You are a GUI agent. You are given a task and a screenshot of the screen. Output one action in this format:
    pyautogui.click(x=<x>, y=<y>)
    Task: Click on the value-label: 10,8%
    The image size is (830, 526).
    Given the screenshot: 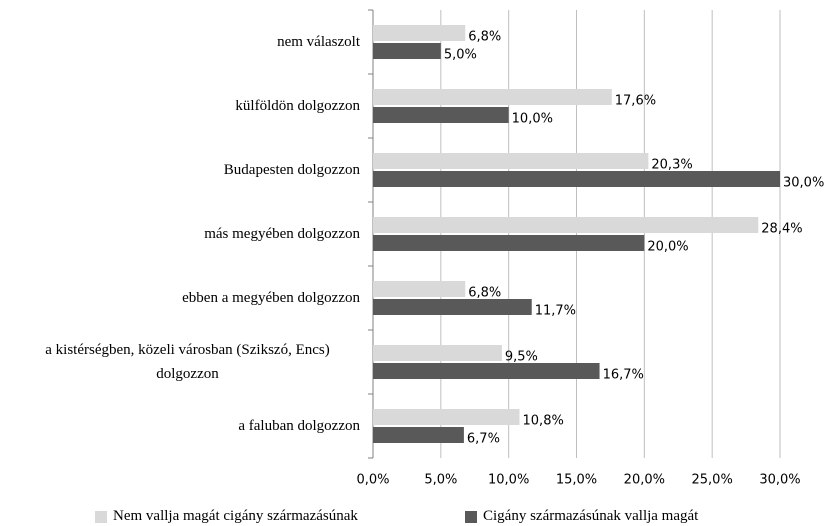 What is the action you would take?
    pyautogui.click(x=543, y=421)
    